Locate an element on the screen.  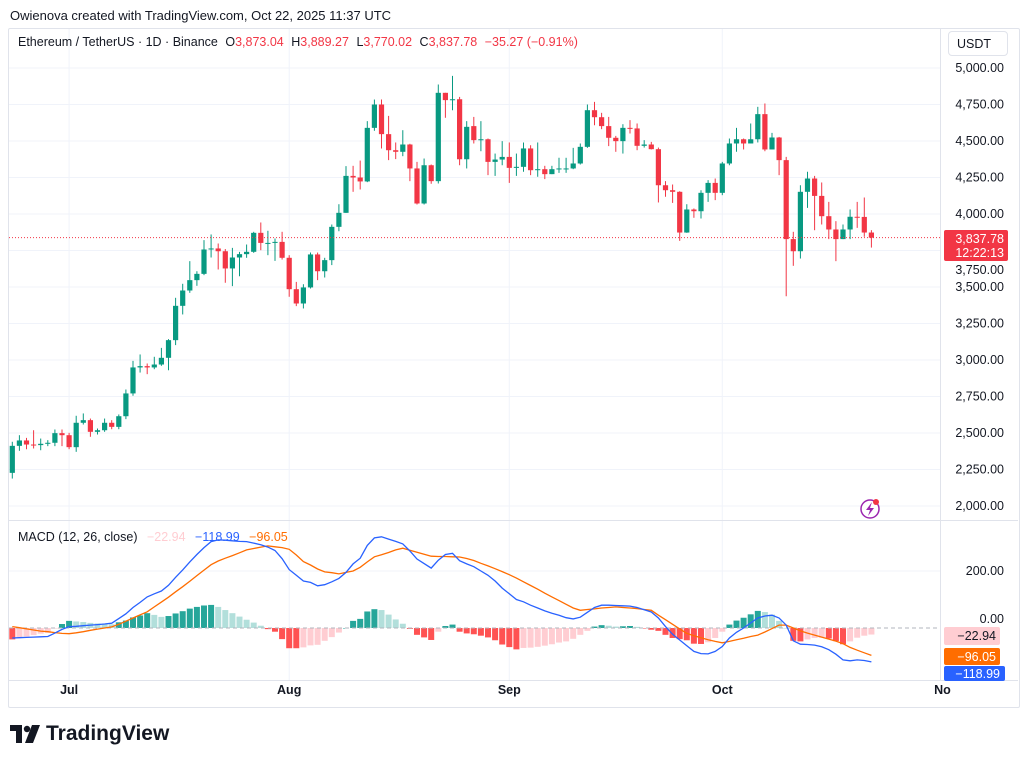
time-tick-label: Aug is located at coordinates (289, 690).